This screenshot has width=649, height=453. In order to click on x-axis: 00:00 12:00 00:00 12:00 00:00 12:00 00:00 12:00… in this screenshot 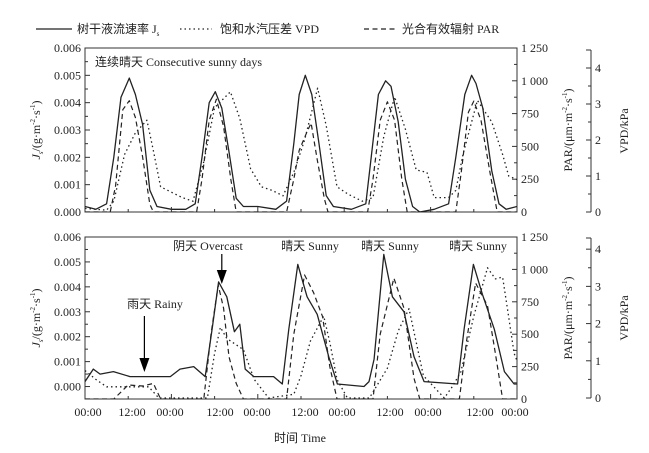, I will do `click(301, 412)`.